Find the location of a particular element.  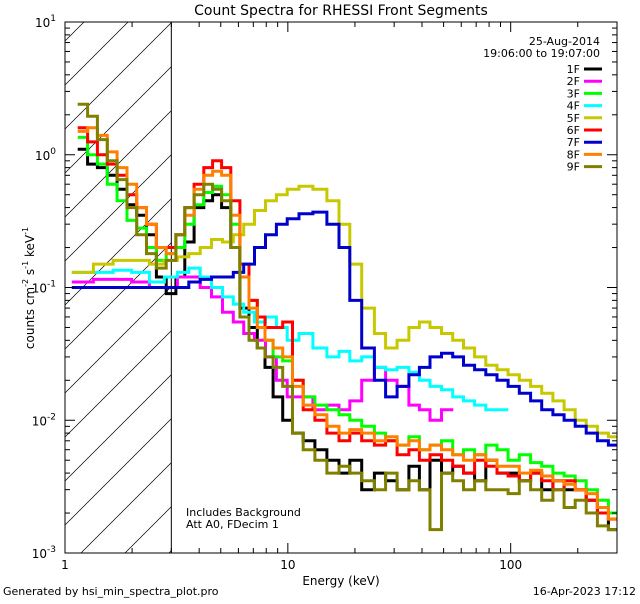

annotation-background-note: Includes Background is located at coordinates (243, 512).